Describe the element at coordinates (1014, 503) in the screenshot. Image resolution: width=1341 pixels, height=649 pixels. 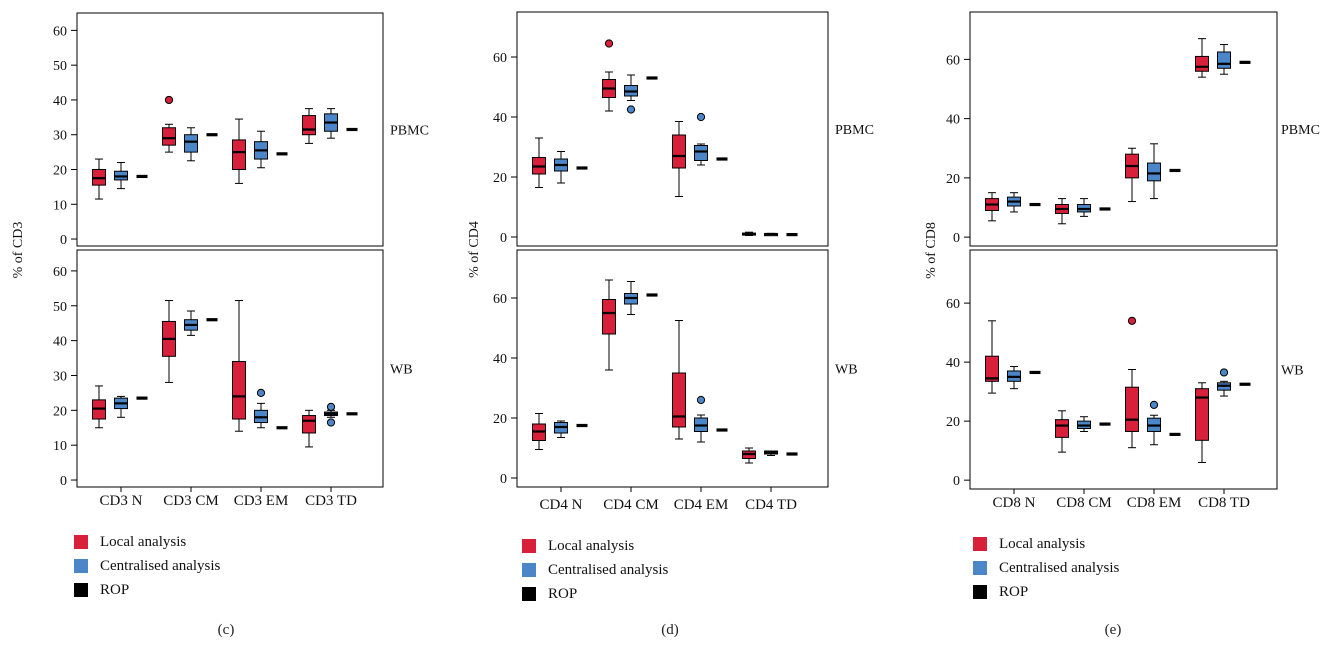
I see `category-label: CD8 N` at that location.